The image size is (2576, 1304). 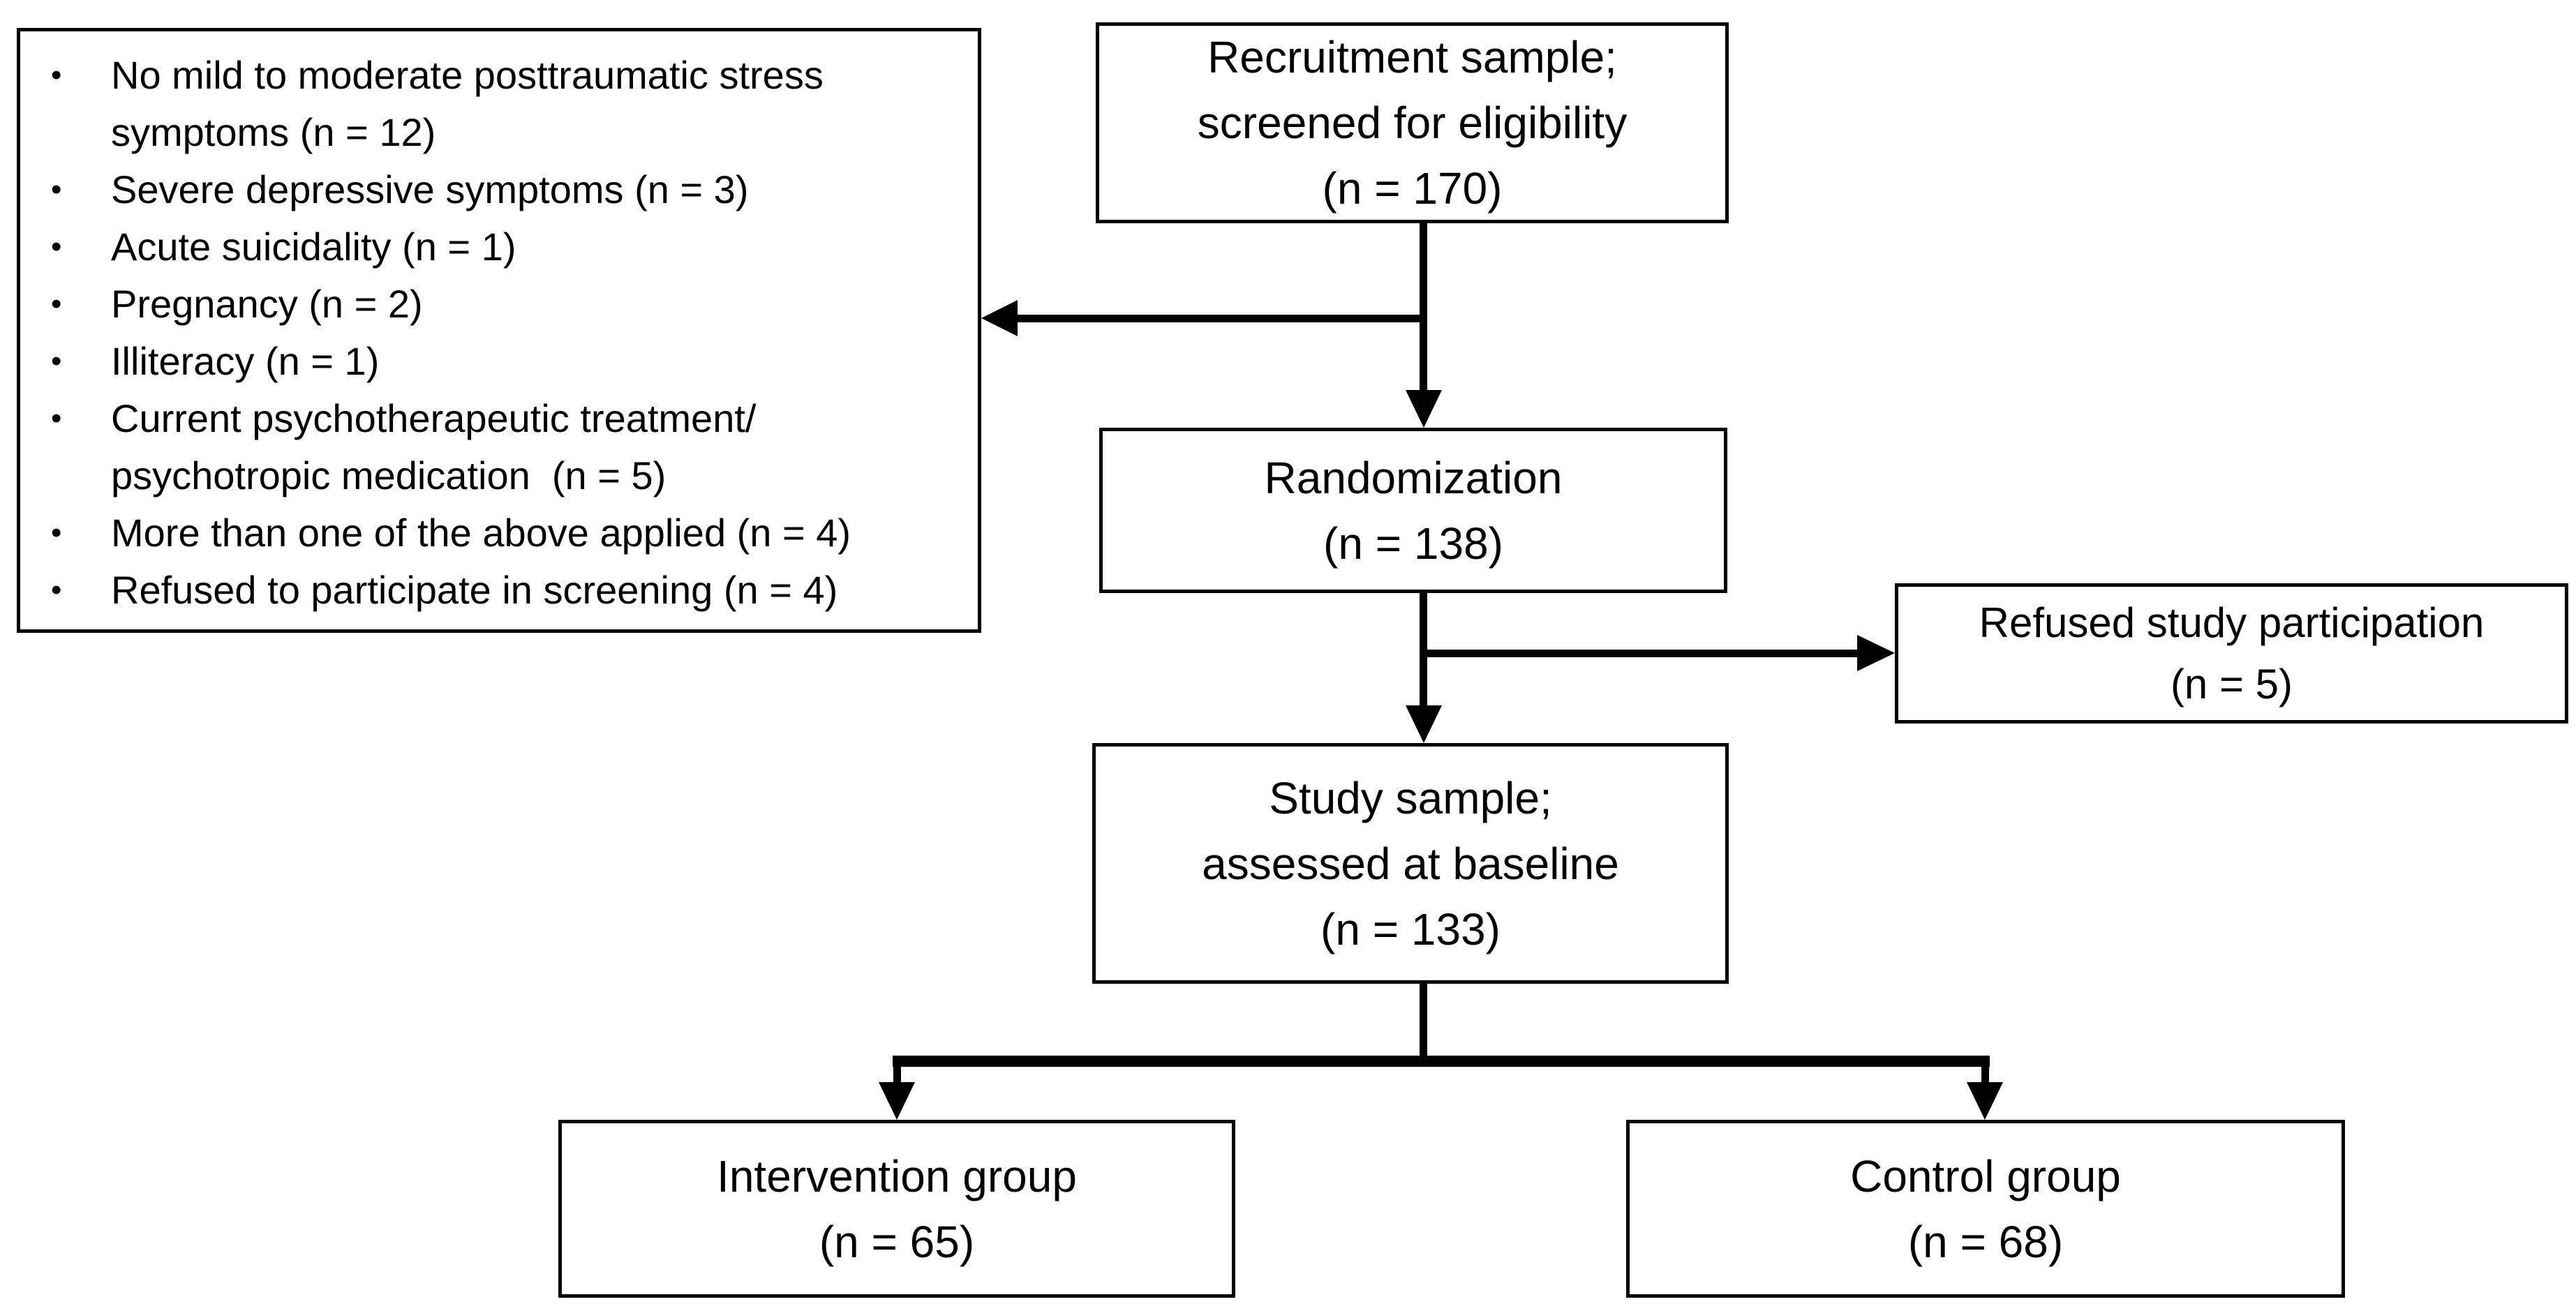 What do you see at coordinates (267, 304) in the screenshot?
I see `exclusion-item-line: Pregnancy (n = 2)` at bounding box center [267, 304].